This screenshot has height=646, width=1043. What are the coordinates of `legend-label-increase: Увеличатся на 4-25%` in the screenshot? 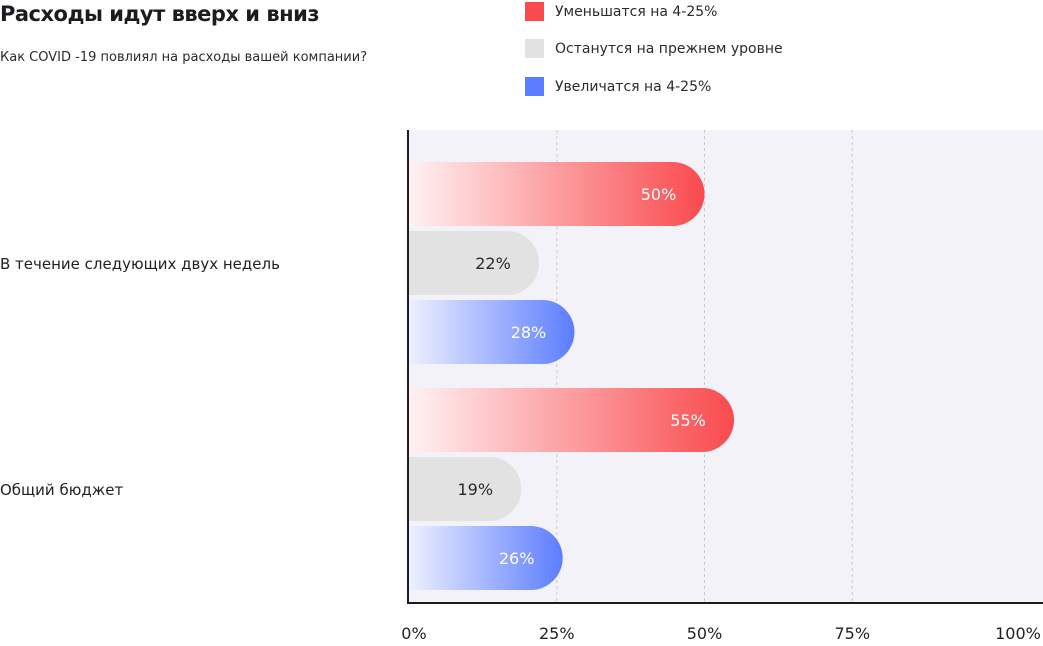 It's located at (633, 86).